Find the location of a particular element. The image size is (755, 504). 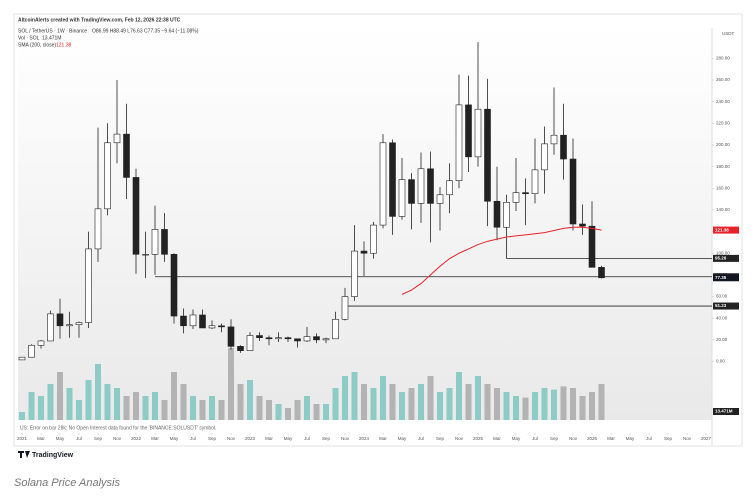

y-tick-label: 220.00 is located at coordinates (723, 122).